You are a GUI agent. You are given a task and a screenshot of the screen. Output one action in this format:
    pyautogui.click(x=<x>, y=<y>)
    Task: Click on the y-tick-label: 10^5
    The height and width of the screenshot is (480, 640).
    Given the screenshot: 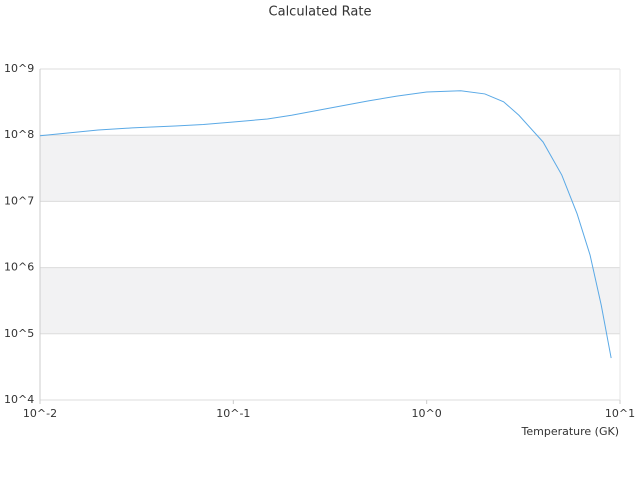 What is the action you would take?
    pyautogui.click(x=19, y=333)
    